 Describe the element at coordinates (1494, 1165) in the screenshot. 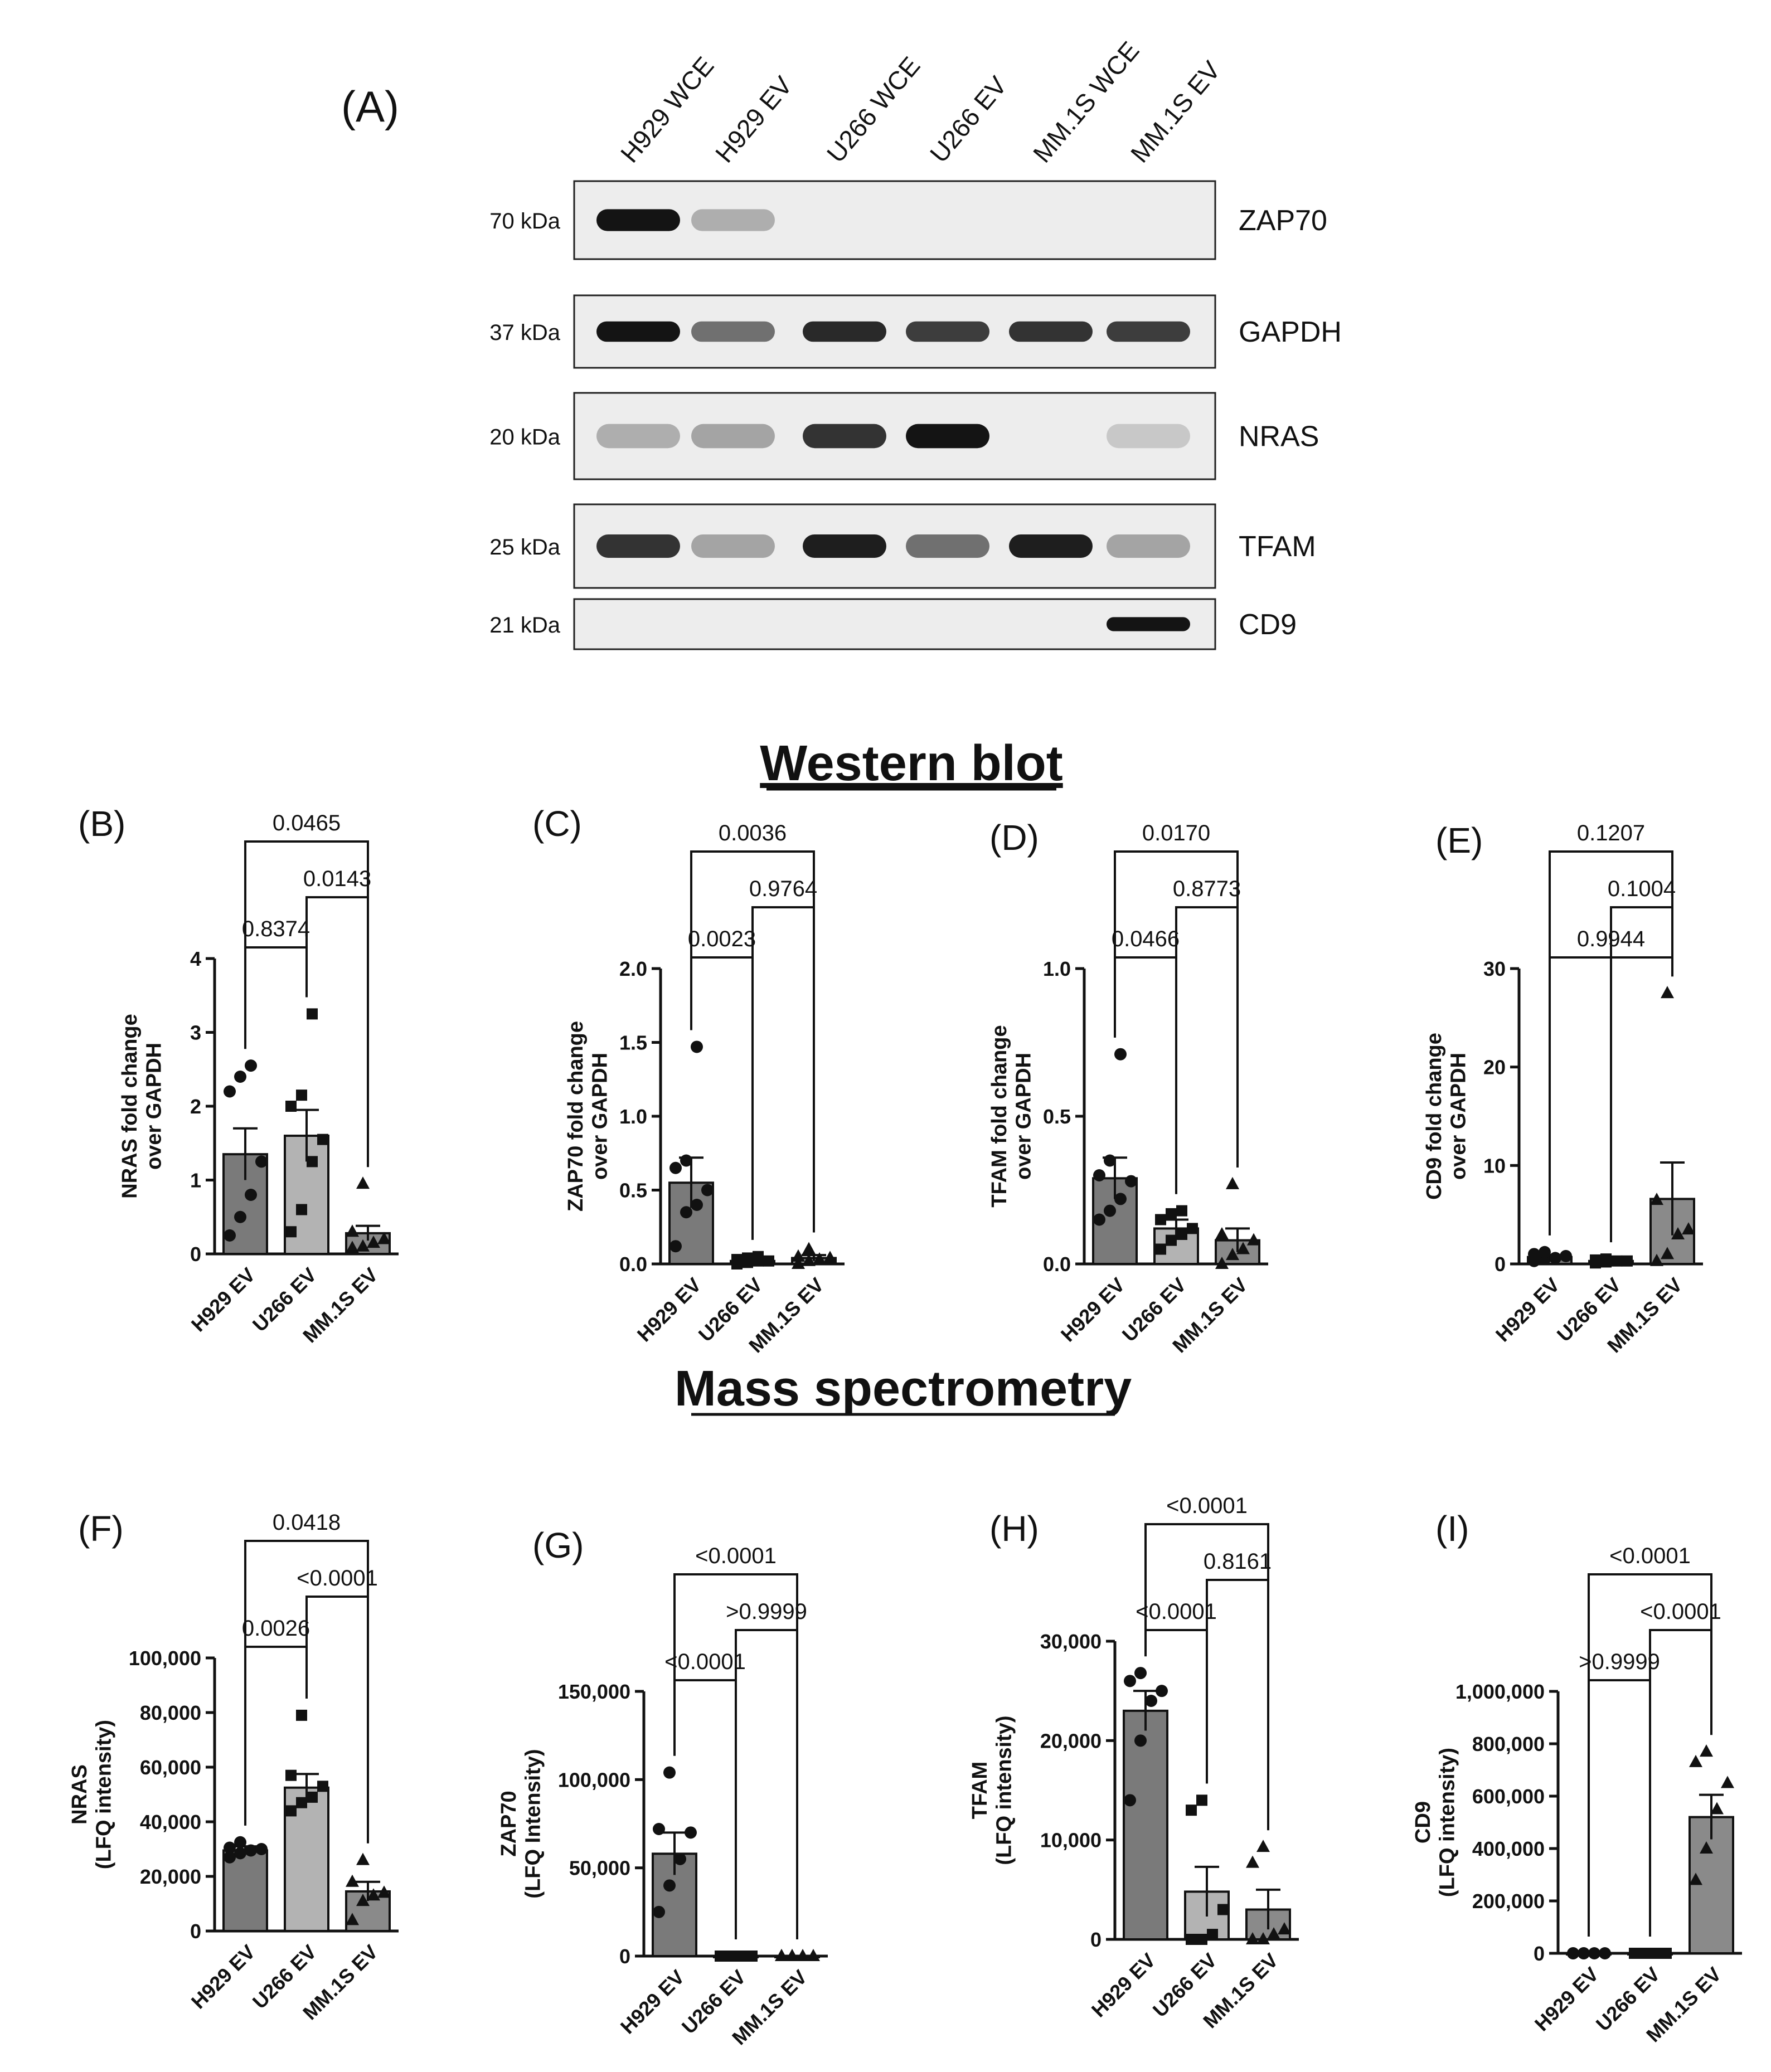

I see `y-tick-label: 10` at that location.